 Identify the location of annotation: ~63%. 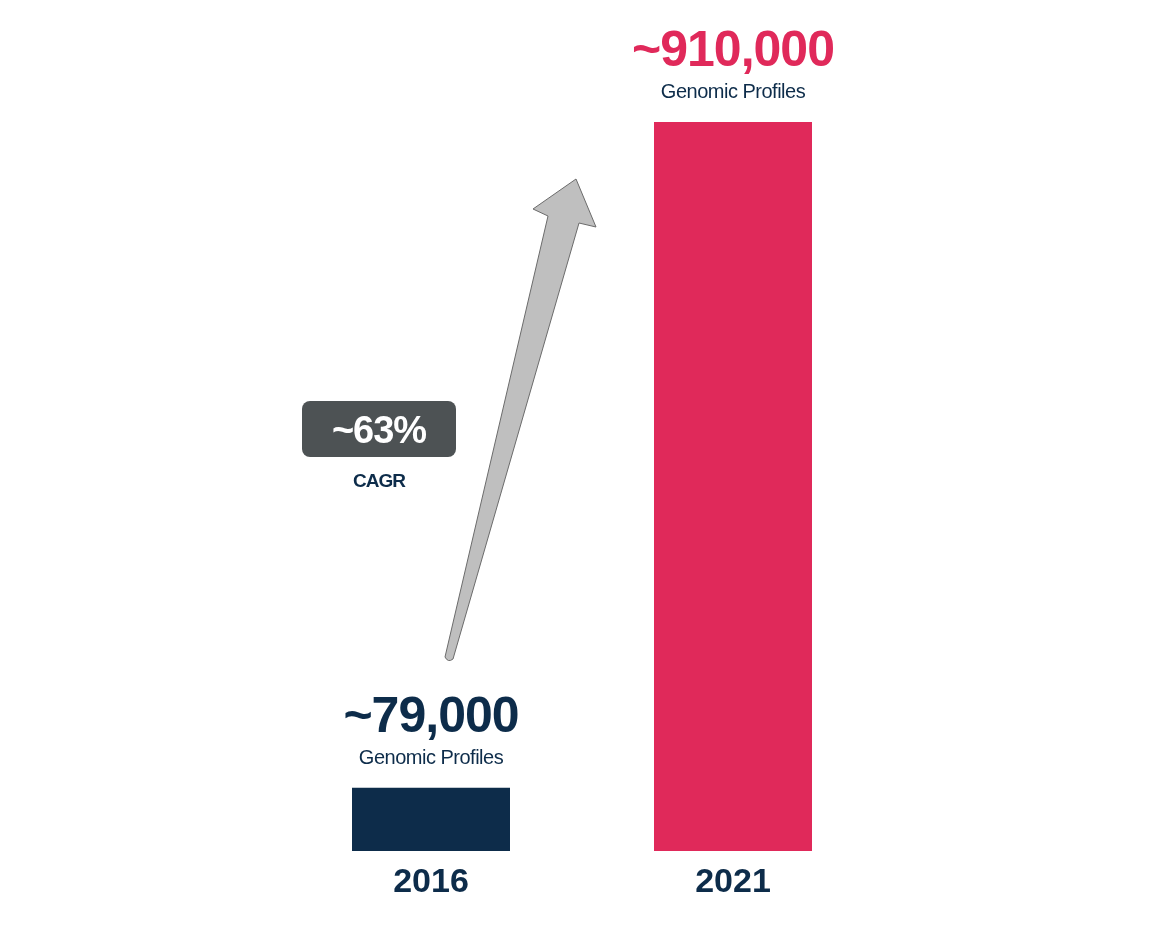
(379, 430).